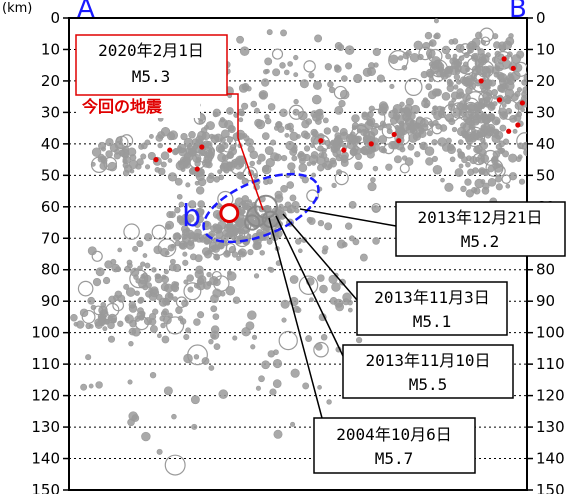 Image resolution: width=566 pixels, height=494 pixels. What do you see at coordinates (479, 217) in the screenshot?
I see `callout-date: 2013年12月21日` at bounding box center [479, 217].